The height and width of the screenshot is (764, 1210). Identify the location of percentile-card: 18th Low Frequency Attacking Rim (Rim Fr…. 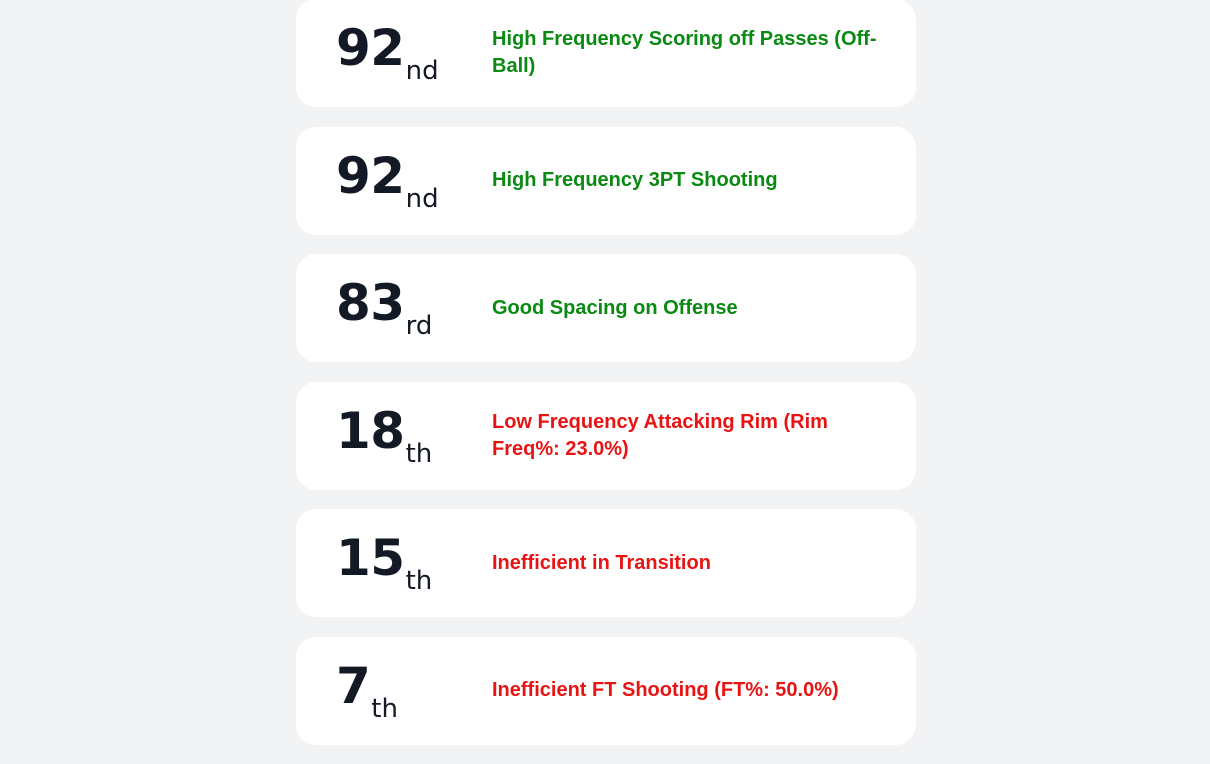
(606, 435).